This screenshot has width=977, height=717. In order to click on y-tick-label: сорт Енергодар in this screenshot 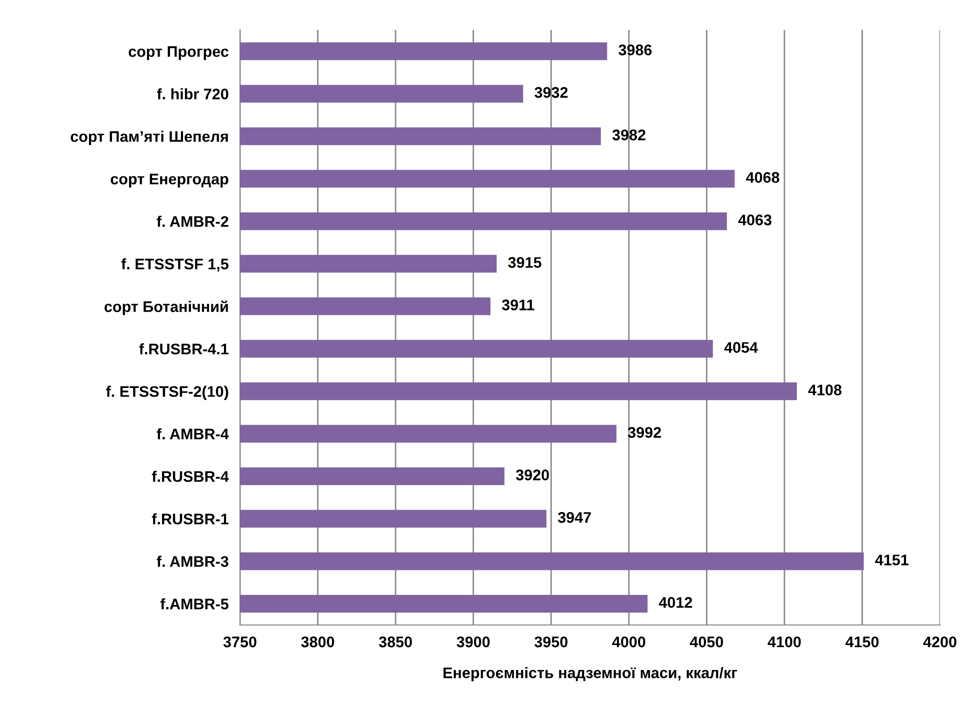, I will do `click(169, 181)`.